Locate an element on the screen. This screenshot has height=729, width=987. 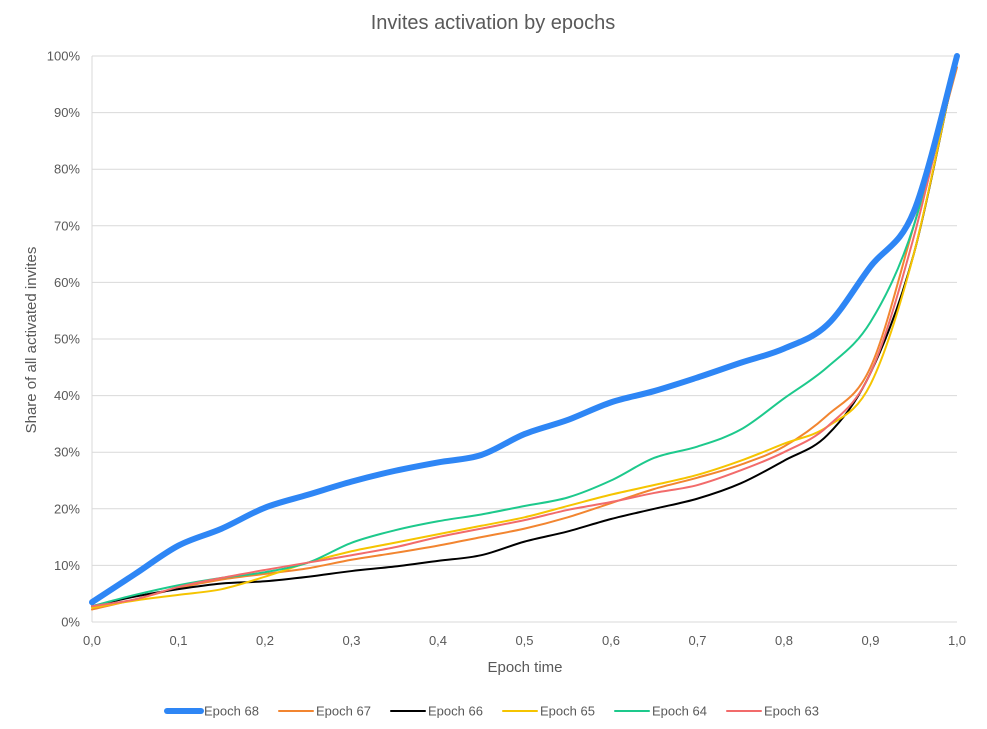
x-tick-label: 0,2 is located at coordinates (265, 640).